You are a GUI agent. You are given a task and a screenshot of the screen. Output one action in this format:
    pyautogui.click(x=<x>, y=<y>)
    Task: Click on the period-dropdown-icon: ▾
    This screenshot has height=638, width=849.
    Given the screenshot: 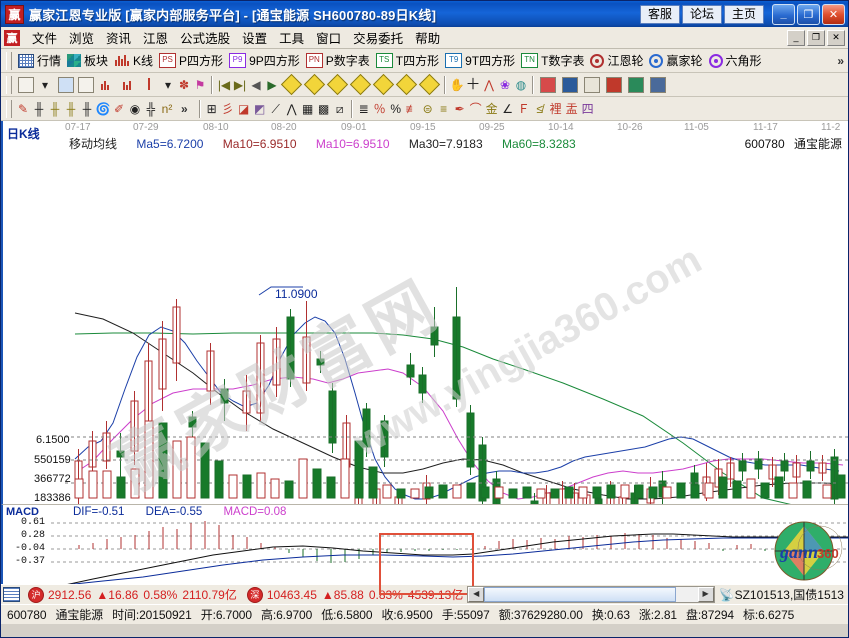 What is the action you would take?
    pyautogui.click(x=45, y=84)
    